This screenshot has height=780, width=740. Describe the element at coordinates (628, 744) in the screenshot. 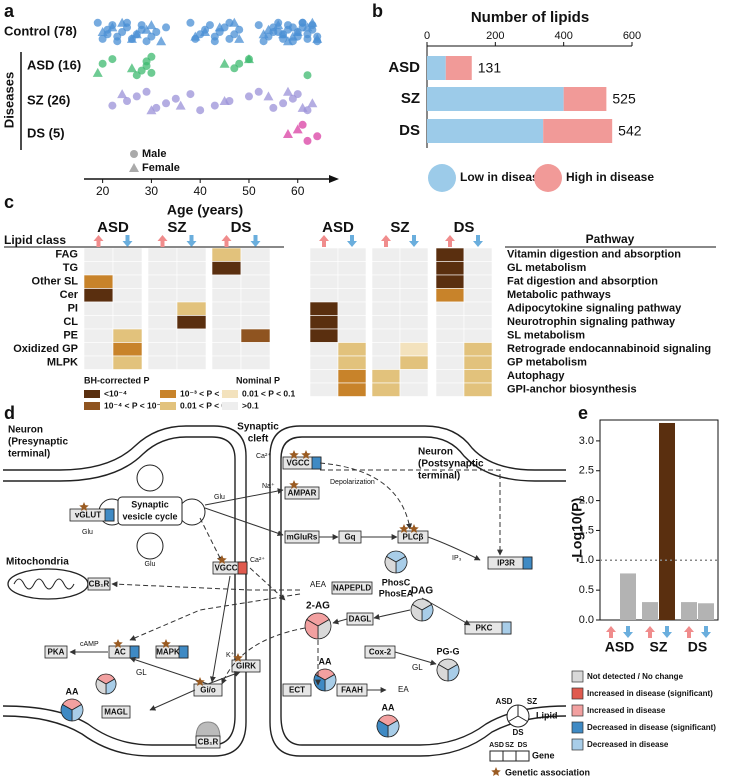

I see `legend-label: Decreased in disease` at that location.